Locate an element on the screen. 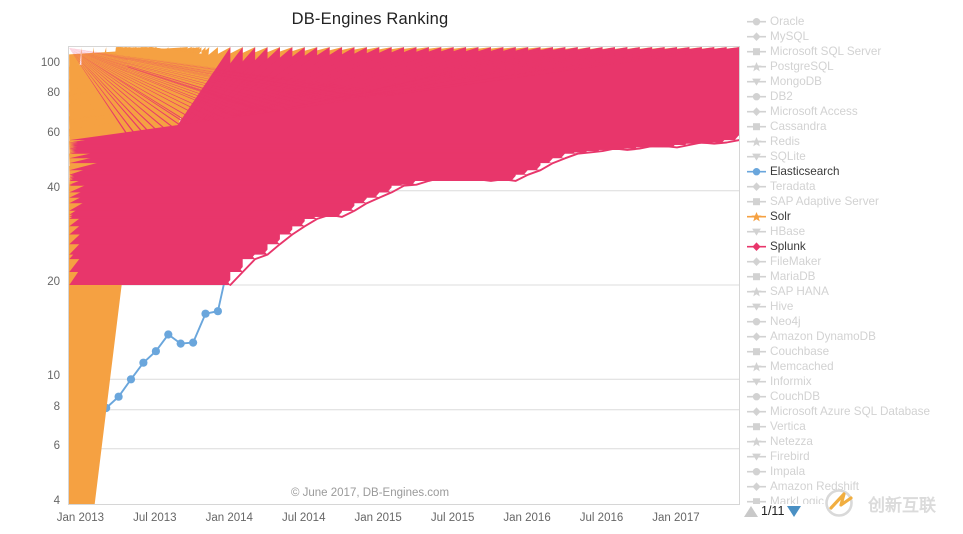 The image size is (963, 534). legend-item-label: SQLite is located at coordinates (788, 156).